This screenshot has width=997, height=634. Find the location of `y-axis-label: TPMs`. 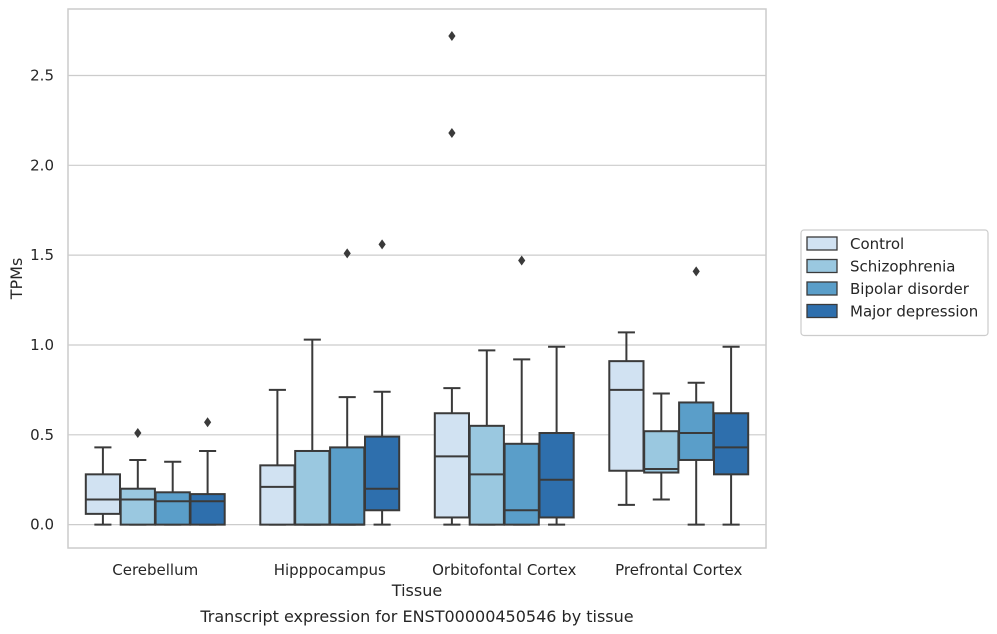

y-axis-label: TPMs is located at coordinates (16, 279).